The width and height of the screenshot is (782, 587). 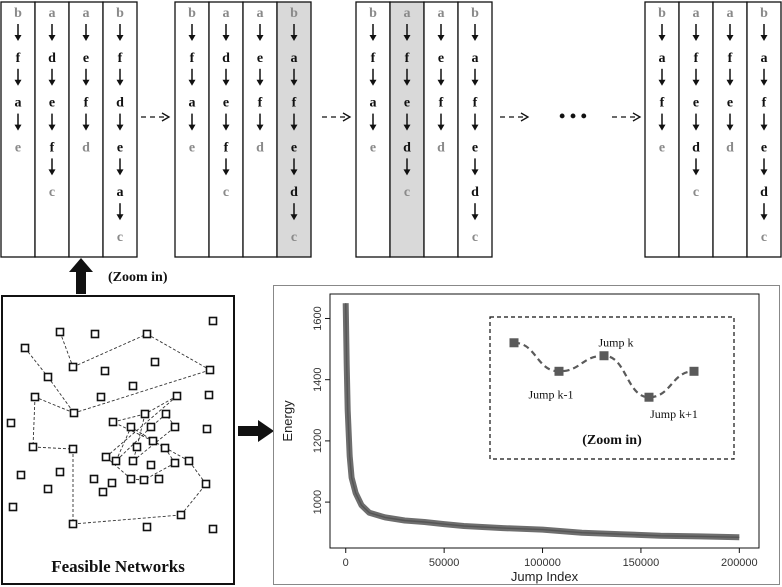 I want to click on x-axis-label: Jump Index, so click(x=545, y=576).